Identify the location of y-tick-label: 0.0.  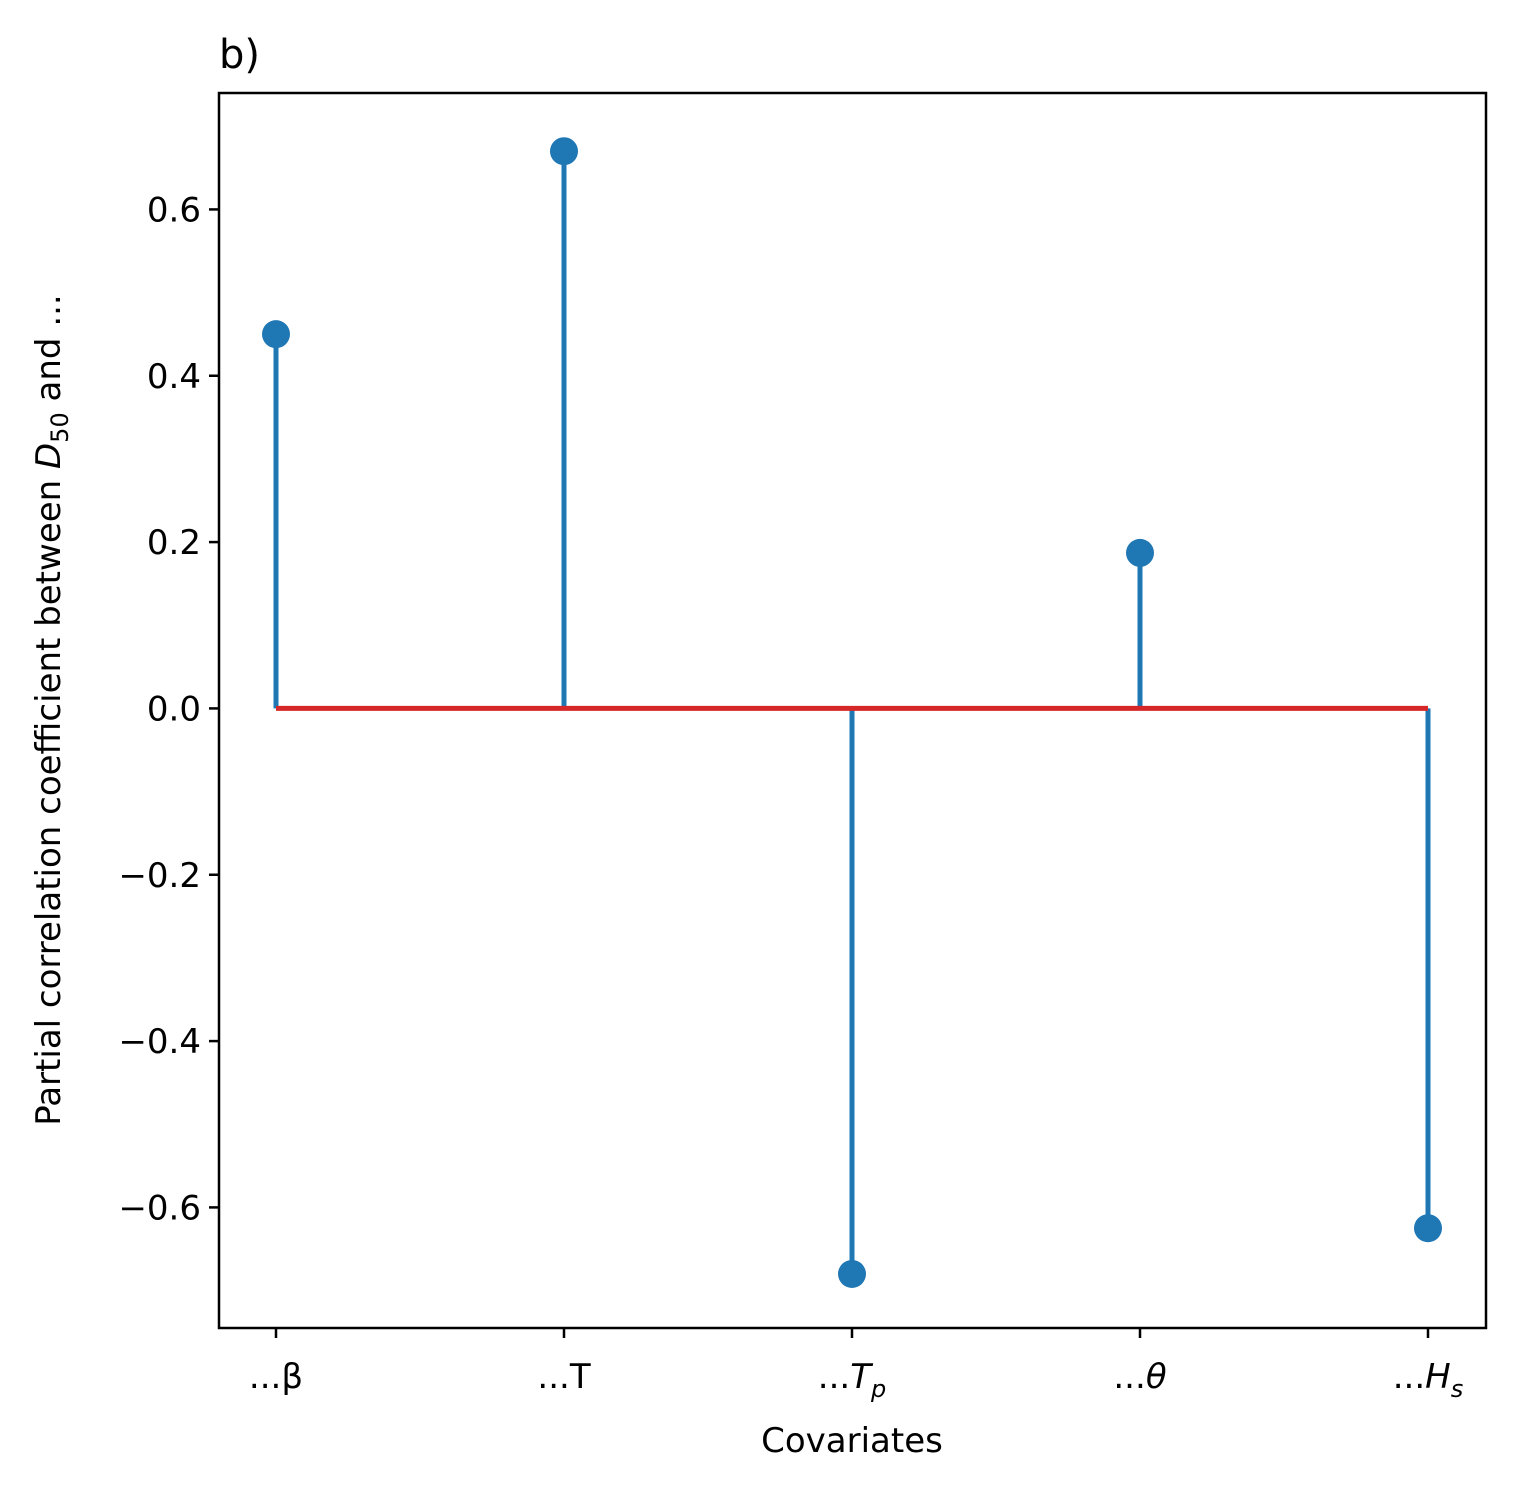
(174, 709).